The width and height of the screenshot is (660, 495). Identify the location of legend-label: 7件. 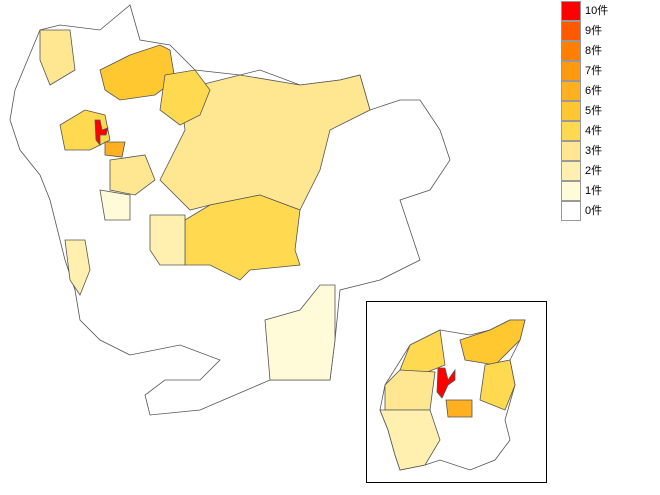
(593, 70).